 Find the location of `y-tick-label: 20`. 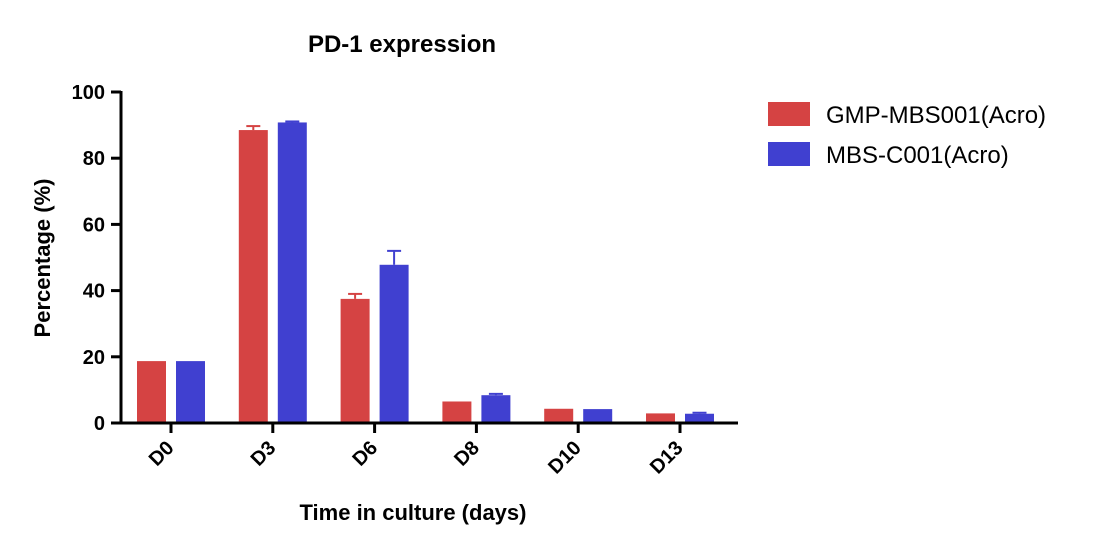

y-tick-label: 20 is located at coordinates (94, 358).